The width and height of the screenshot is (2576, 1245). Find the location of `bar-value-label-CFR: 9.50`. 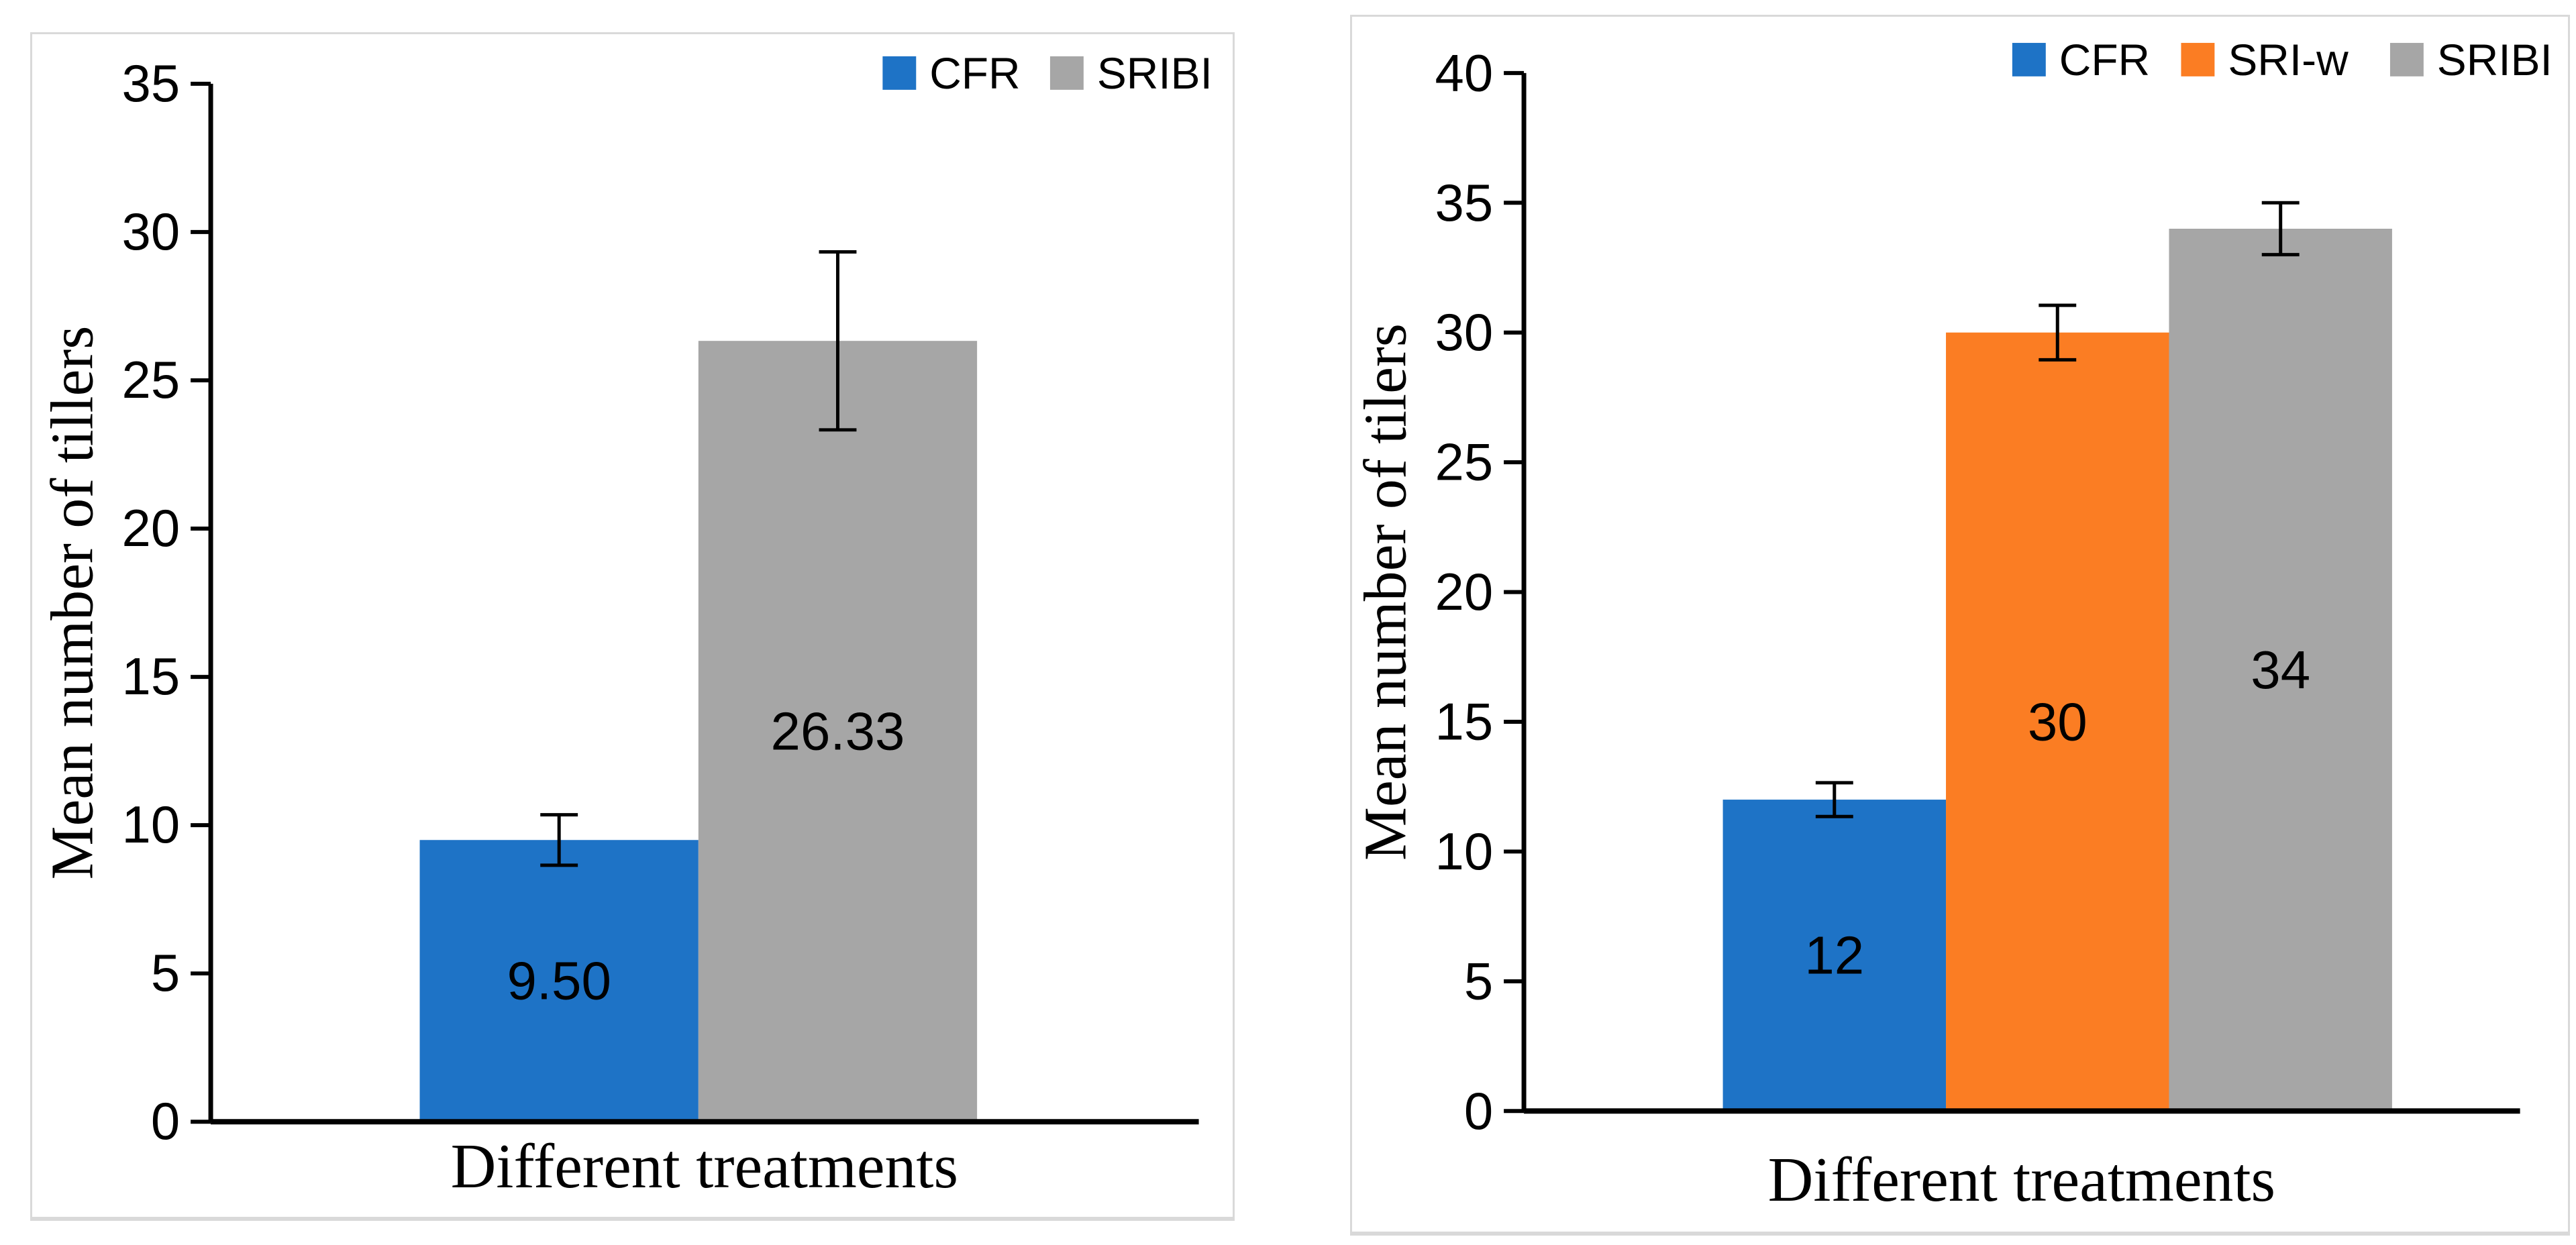

bar-value-label-CFR: 9.50 is located at coordinates (559, 981).